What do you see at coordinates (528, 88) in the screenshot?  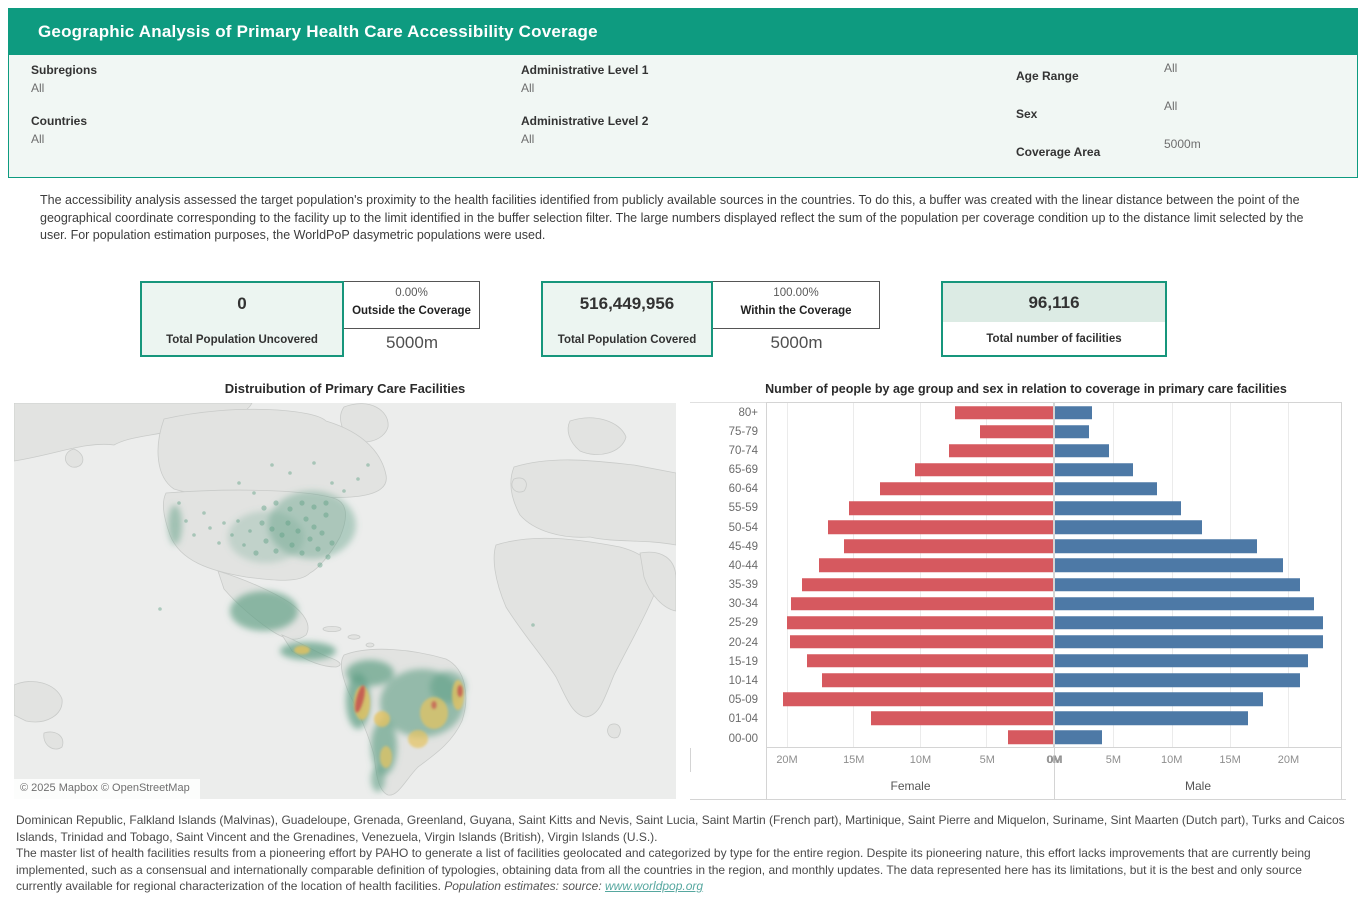 I see `admin1-dropdown: All` at bounding box center [528, 88].